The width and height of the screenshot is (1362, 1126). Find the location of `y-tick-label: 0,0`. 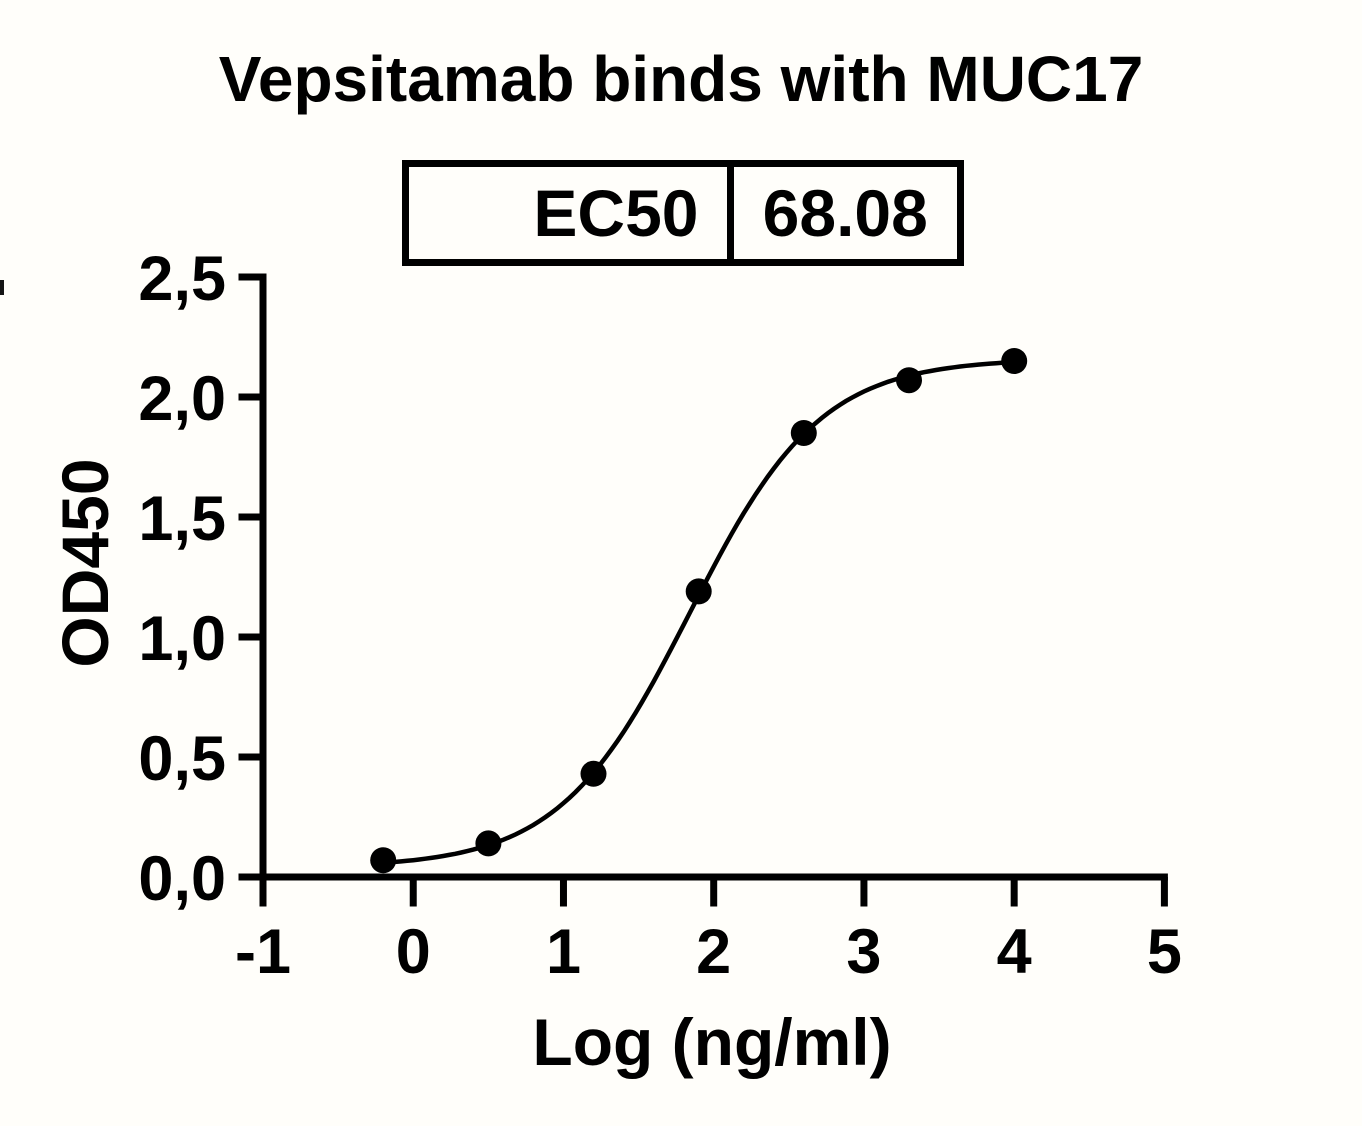

y-tick-label: 0,0 is located at coordinates (182, 879).